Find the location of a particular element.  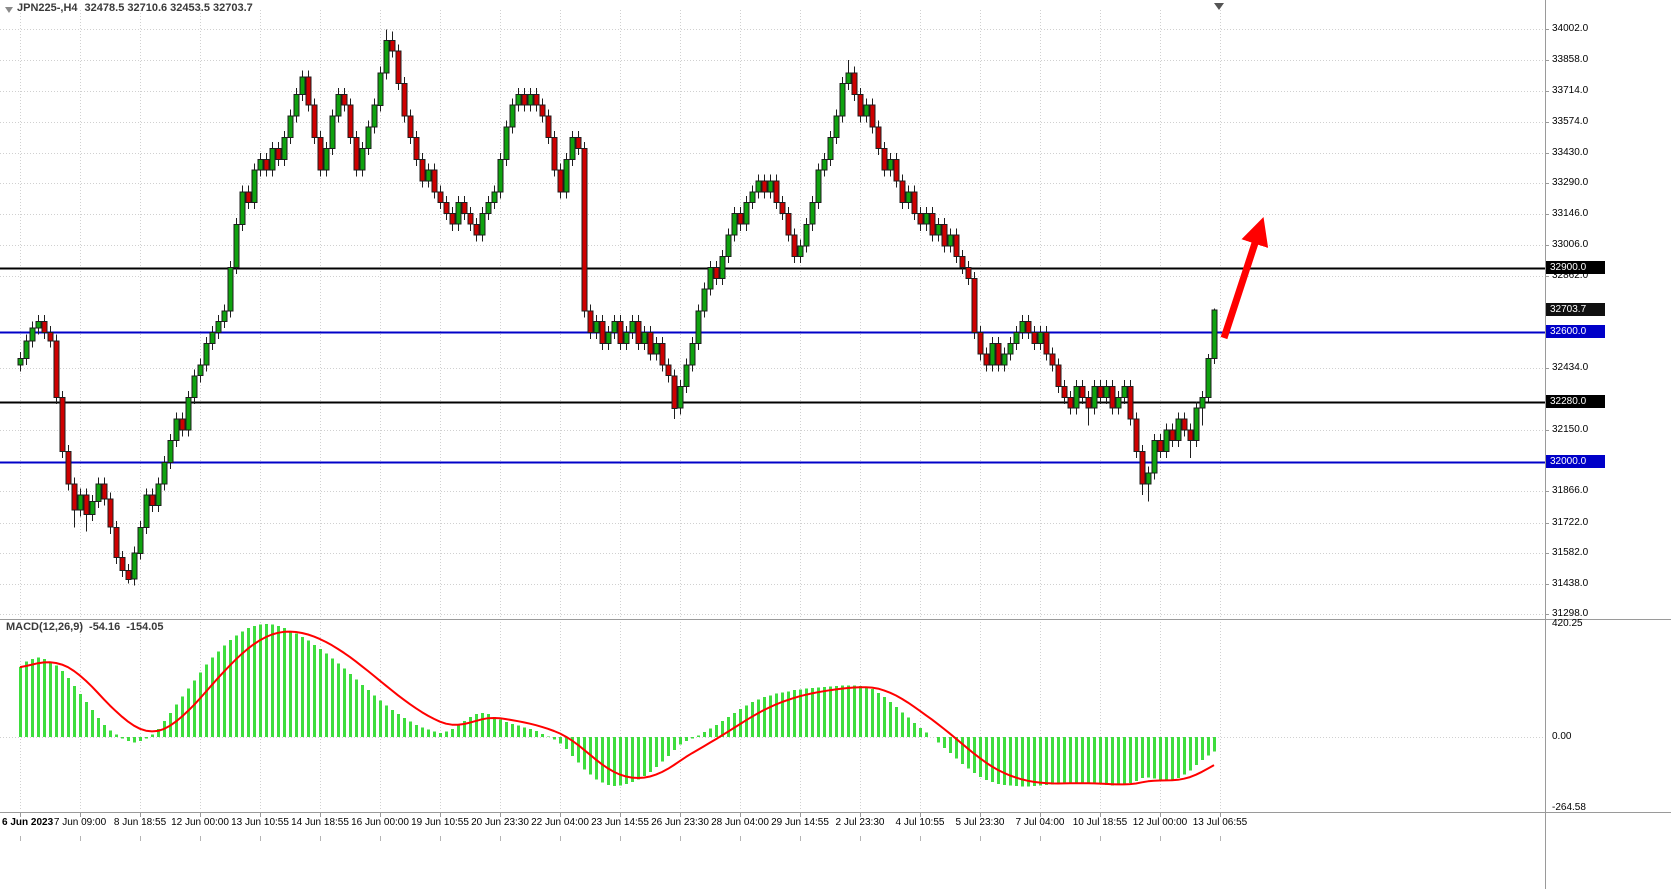

time-axis-label: 26 Jun 23:30 is located at coordinates (680, 822).